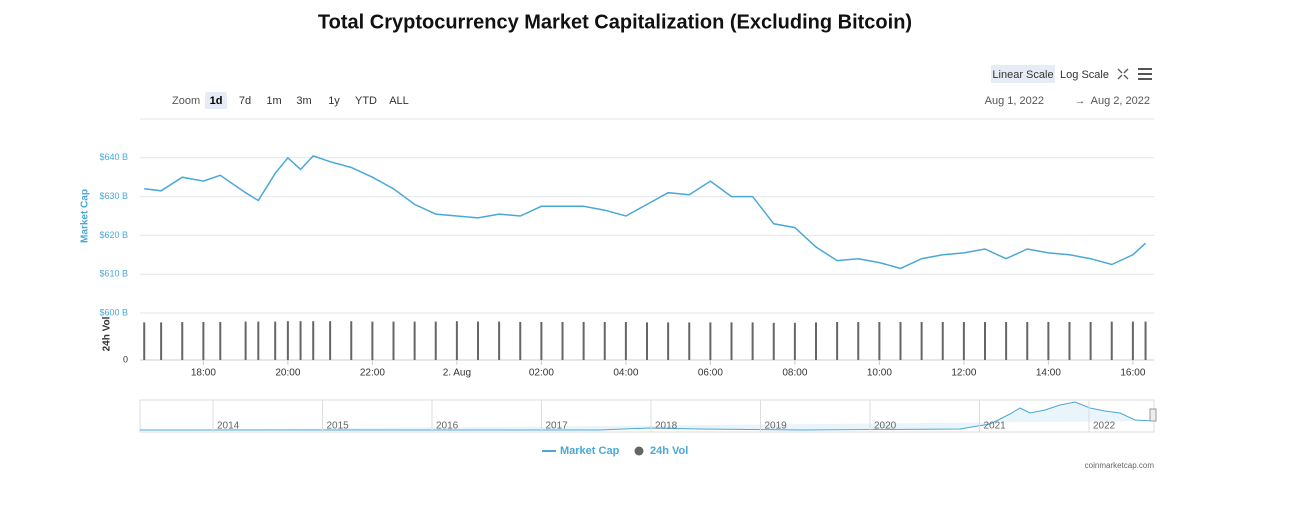 The image size is (1299, 507). I want to click on fullscreen-icon, so click(1123, 74).